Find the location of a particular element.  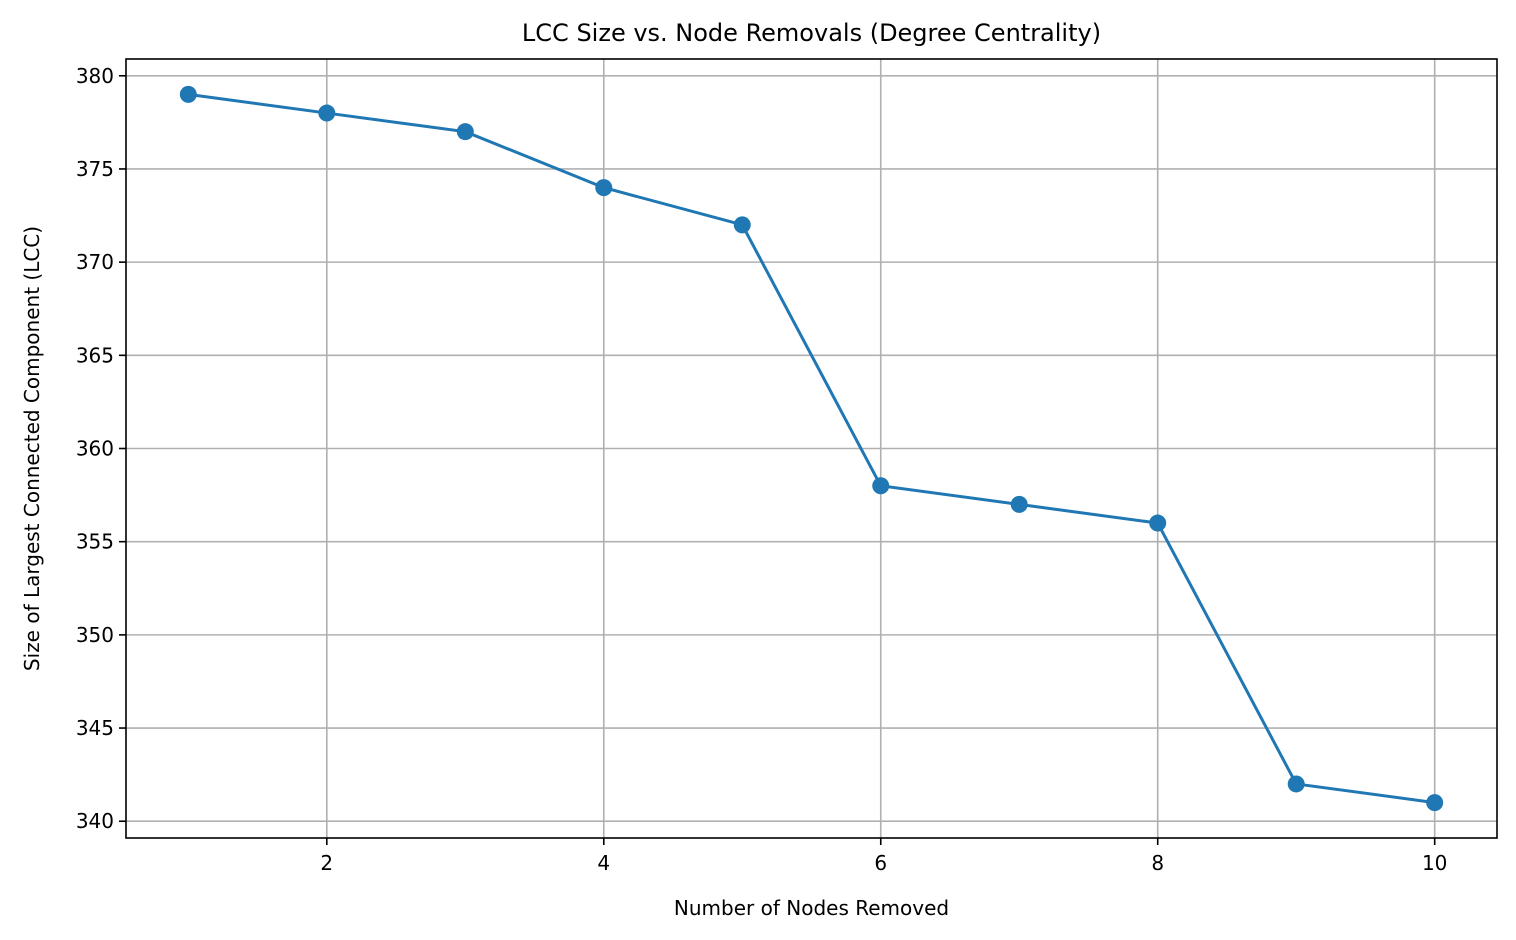

x-tick-label: 4 is located at coordinates (603, 863).